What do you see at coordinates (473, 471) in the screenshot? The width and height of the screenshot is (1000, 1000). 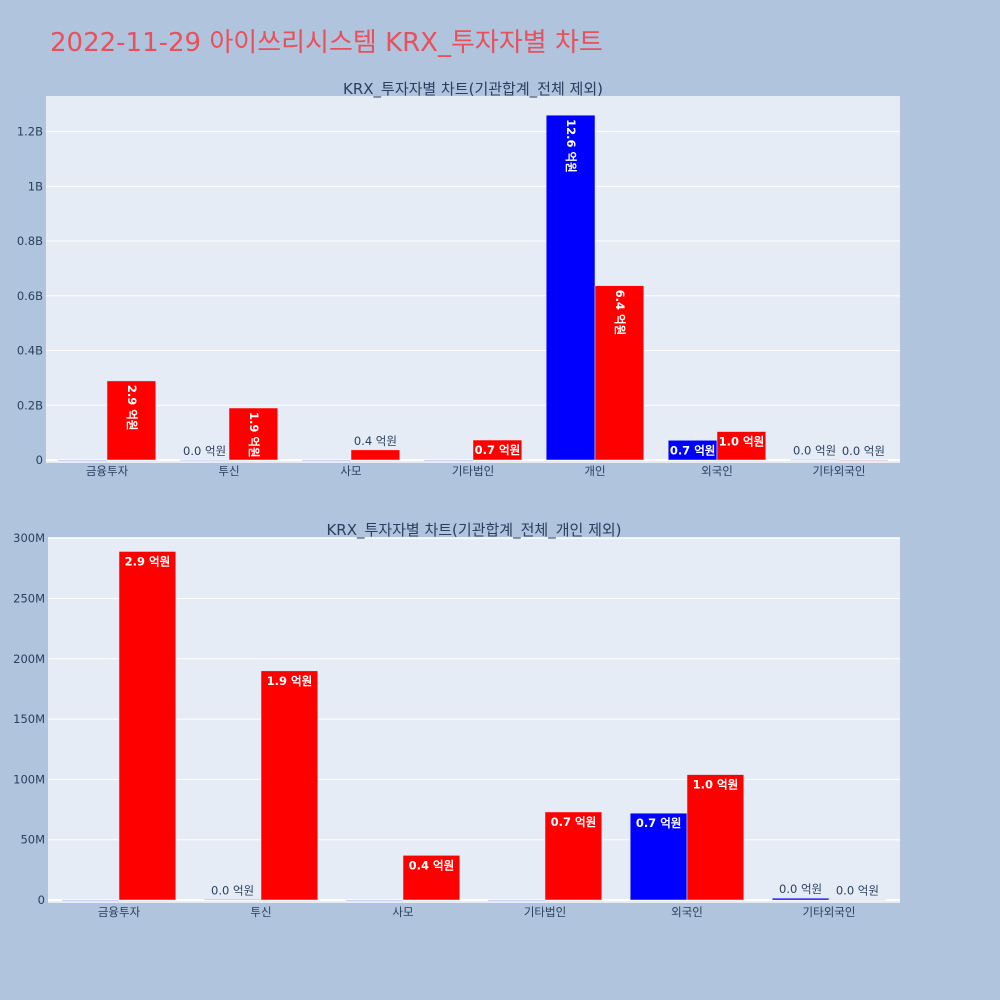 I see `top-x-tick-label: 기타법인` at bounding box center [473, 471].